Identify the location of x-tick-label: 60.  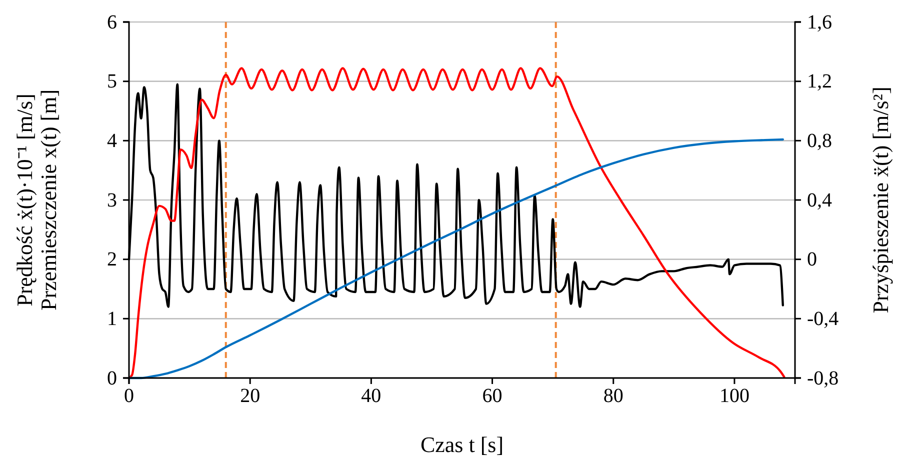
(492, 396).